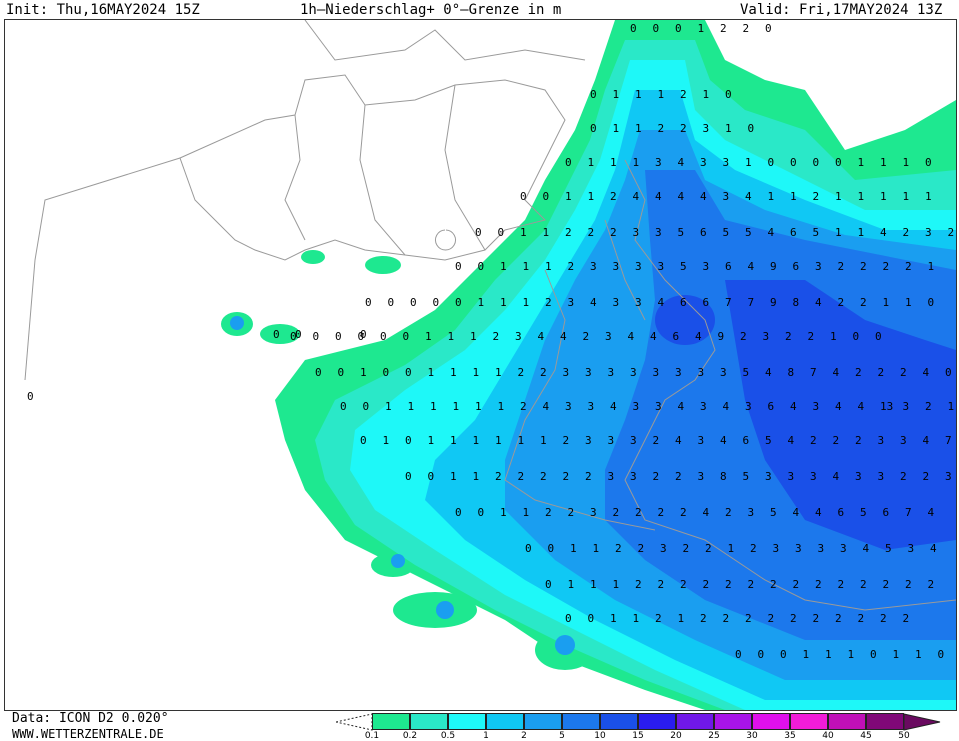  What do you see at coordinates (372, 736) in the screenshot?
I see `legend-tick-label: 0.1` at bounding box center [372, 736].